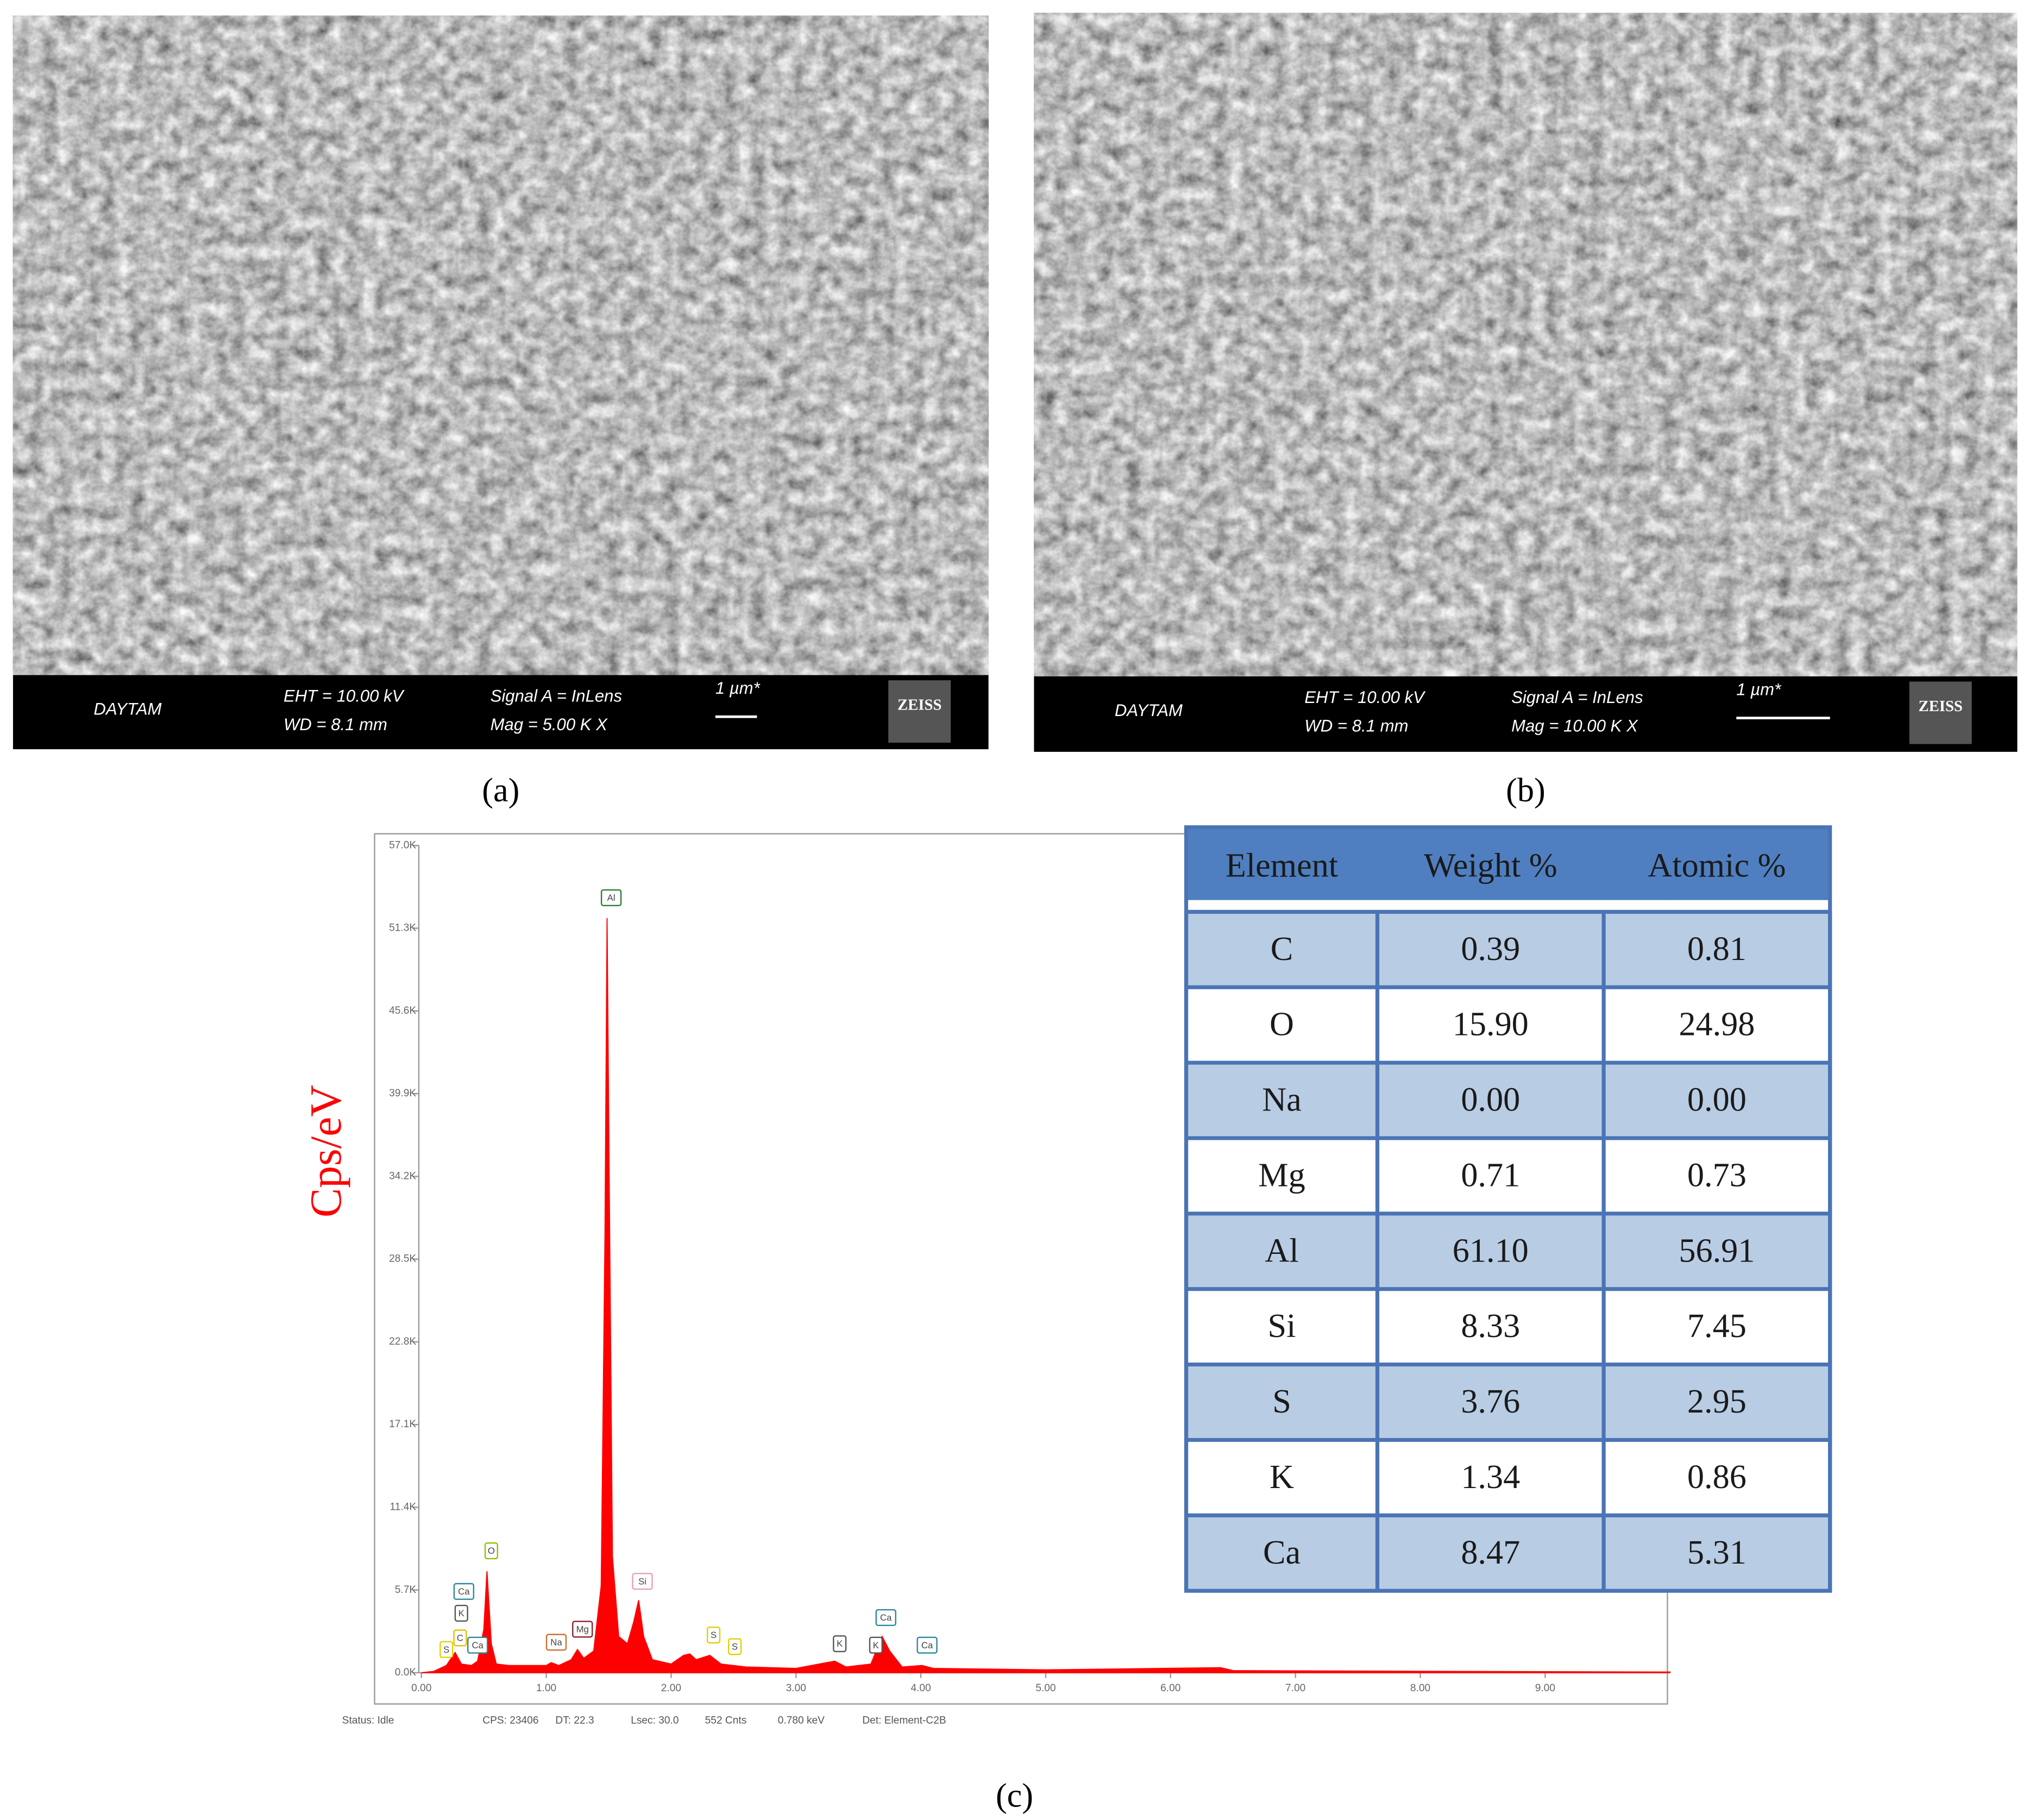 Image resolution: width=2029 pixels, height=1820 pixels. Describe the element at coordinates (920, 1688) in the screenshot. I see `x-tick-label: 4.00` at that location.